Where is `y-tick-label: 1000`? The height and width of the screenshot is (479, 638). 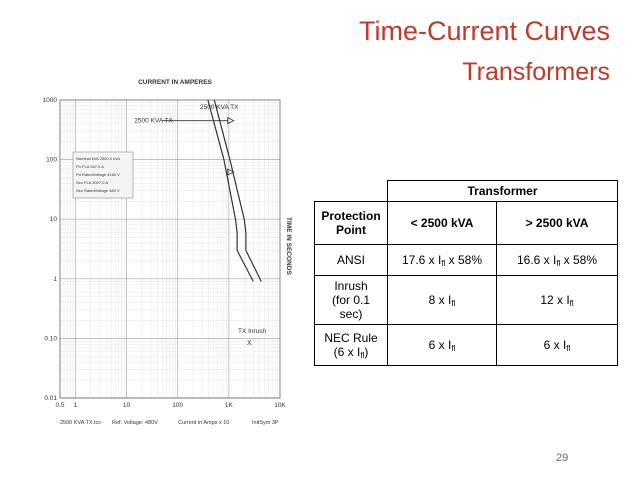 y-tick-label: 1000 is located at coordinates (50, 100).